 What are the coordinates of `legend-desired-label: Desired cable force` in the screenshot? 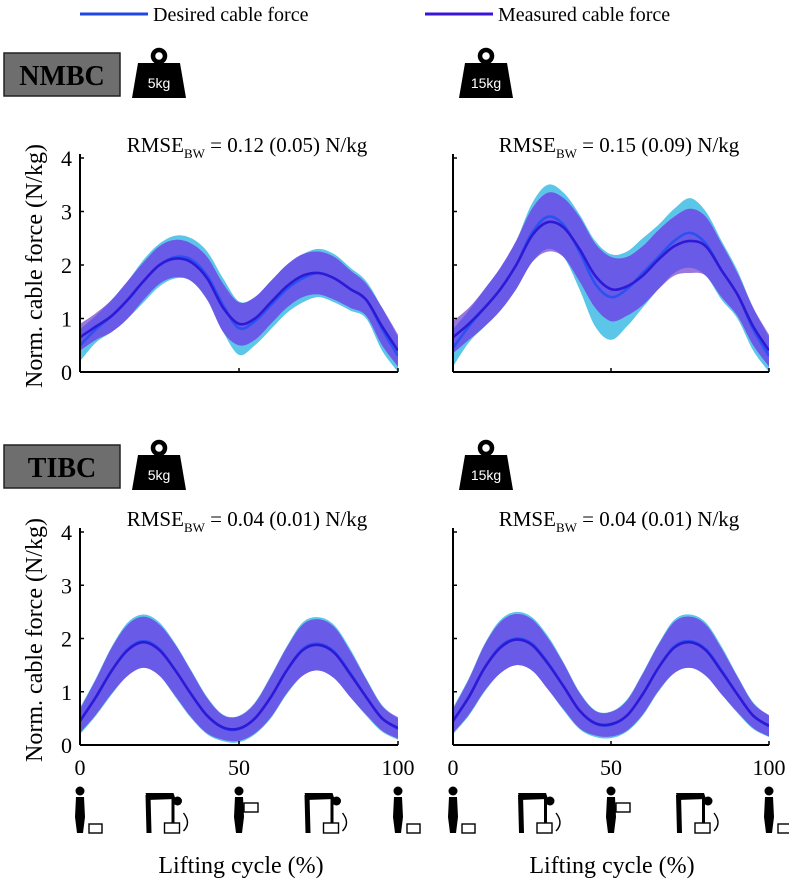 It's located at (231, 15).